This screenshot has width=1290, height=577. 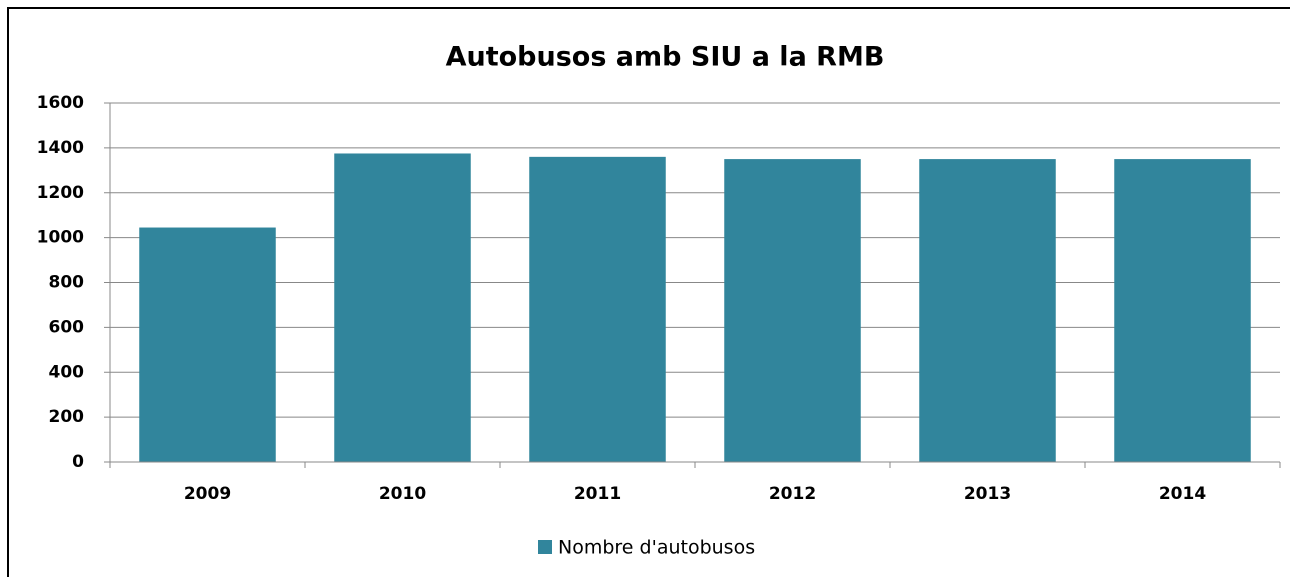 What do you see at coordinates (207, 494) in the screenshot?
I see `x-tick-label: 2009` at bounding box center [207, 494].